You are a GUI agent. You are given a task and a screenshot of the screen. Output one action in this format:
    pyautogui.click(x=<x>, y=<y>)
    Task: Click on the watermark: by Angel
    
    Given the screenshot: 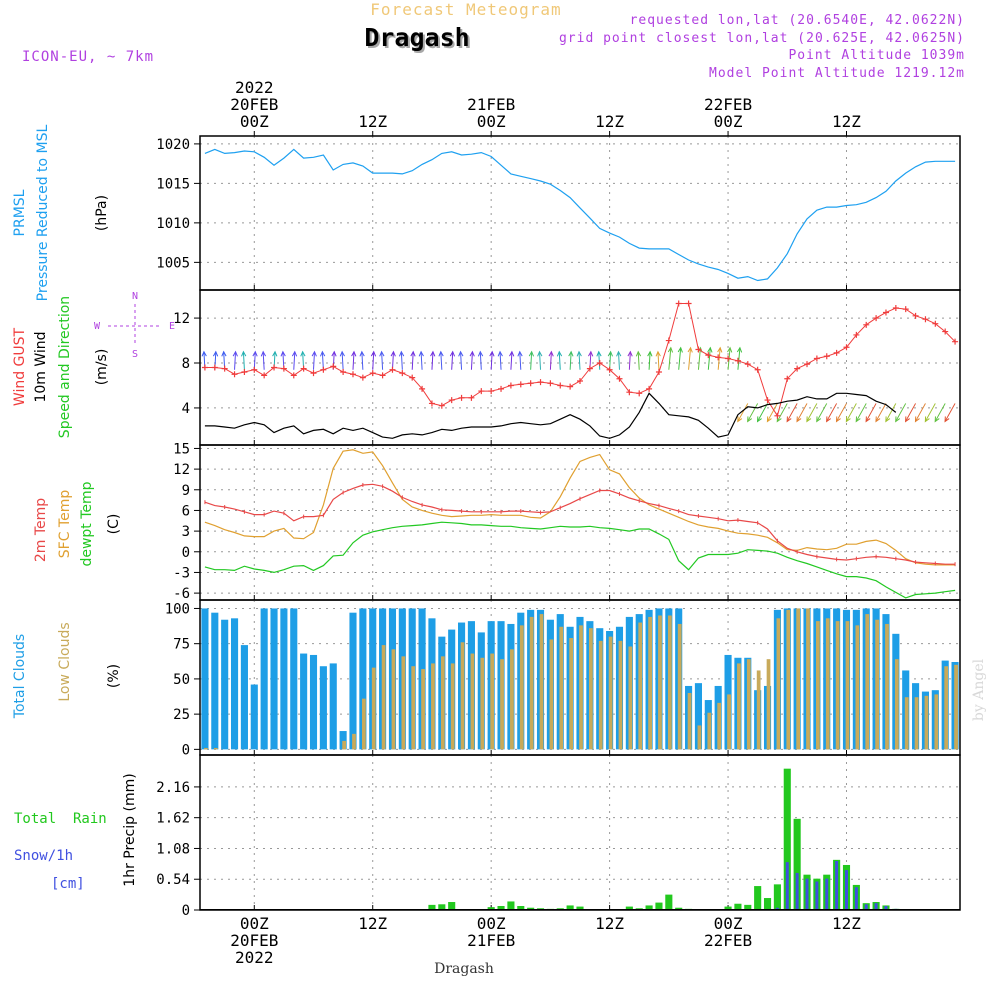 What is the action you would take?
    pyautogui.click(x=979, y=689)
    